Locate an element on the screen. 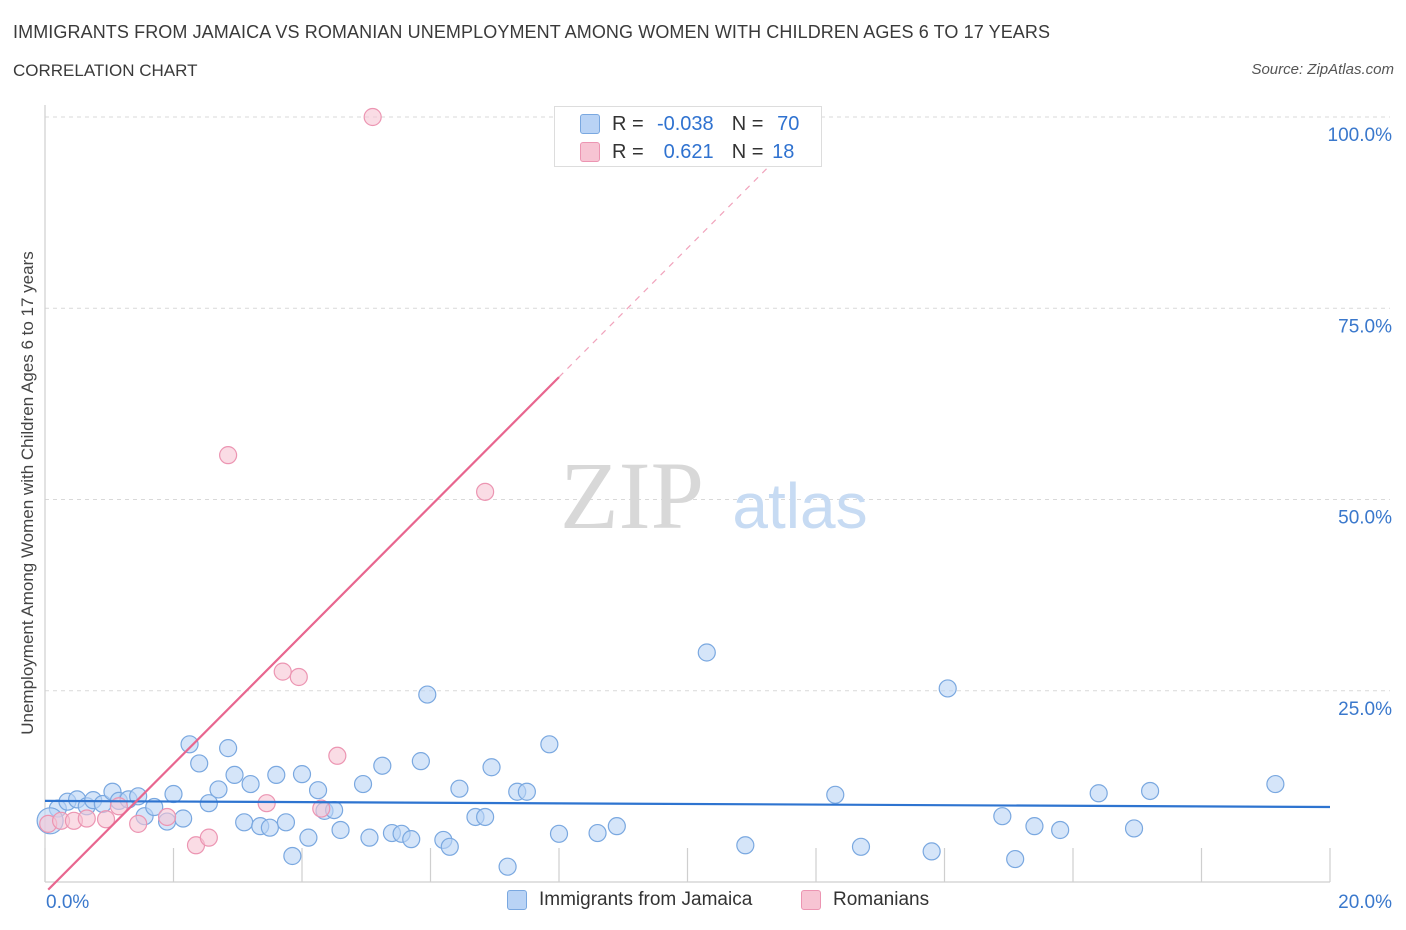 This screenshot has width=1406, height=930. watermark: ZIP atlas is located at coordinates (714, 495).